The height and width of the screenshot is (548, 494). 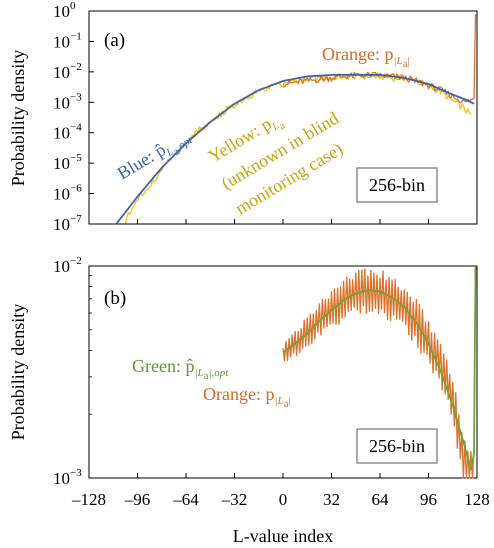 I want to click on b-xtick-label: –128, so click(x=88, y=499).